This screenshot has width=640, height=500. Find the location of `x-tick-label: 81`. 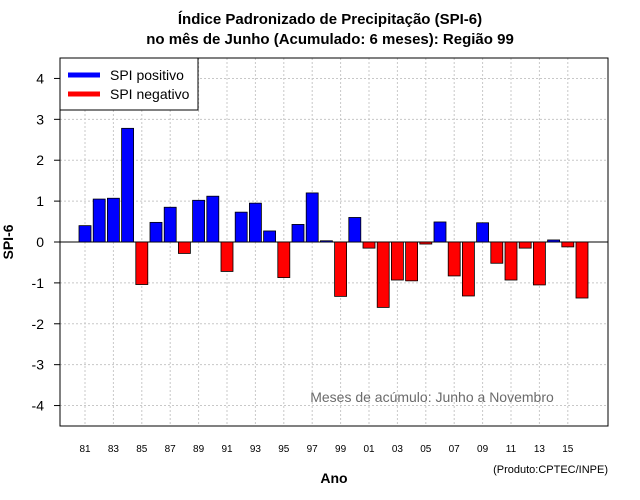

x-tick-label: 81 is located at coordinates (85, 449).